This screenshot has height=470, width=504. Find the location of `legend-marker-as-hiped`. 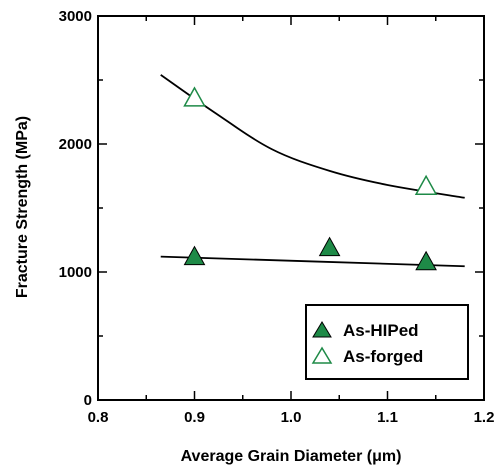

legend-marker-as-hiped is located at coordinates (322, 329).